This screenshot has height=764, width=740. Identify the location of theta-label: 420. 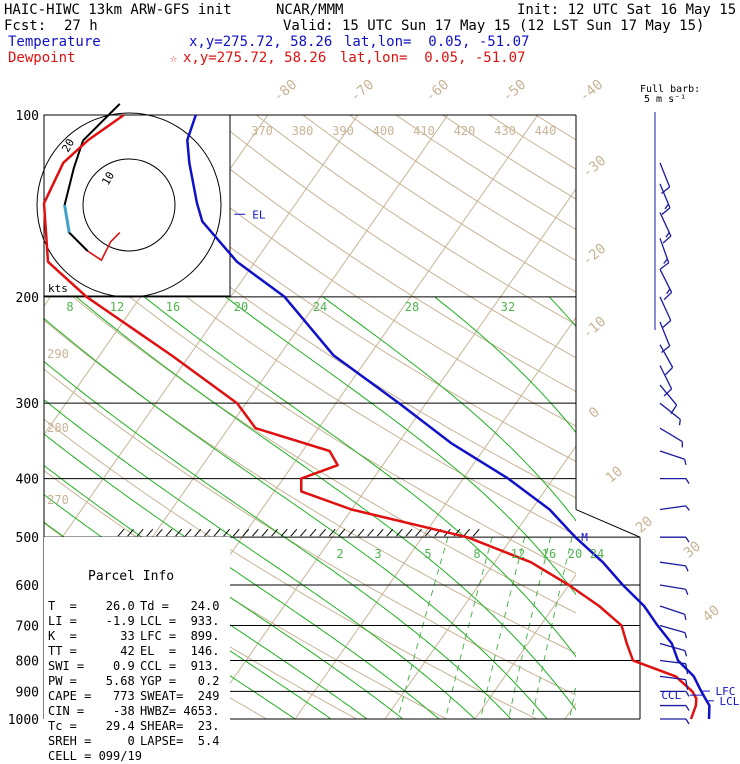
(465, 131).